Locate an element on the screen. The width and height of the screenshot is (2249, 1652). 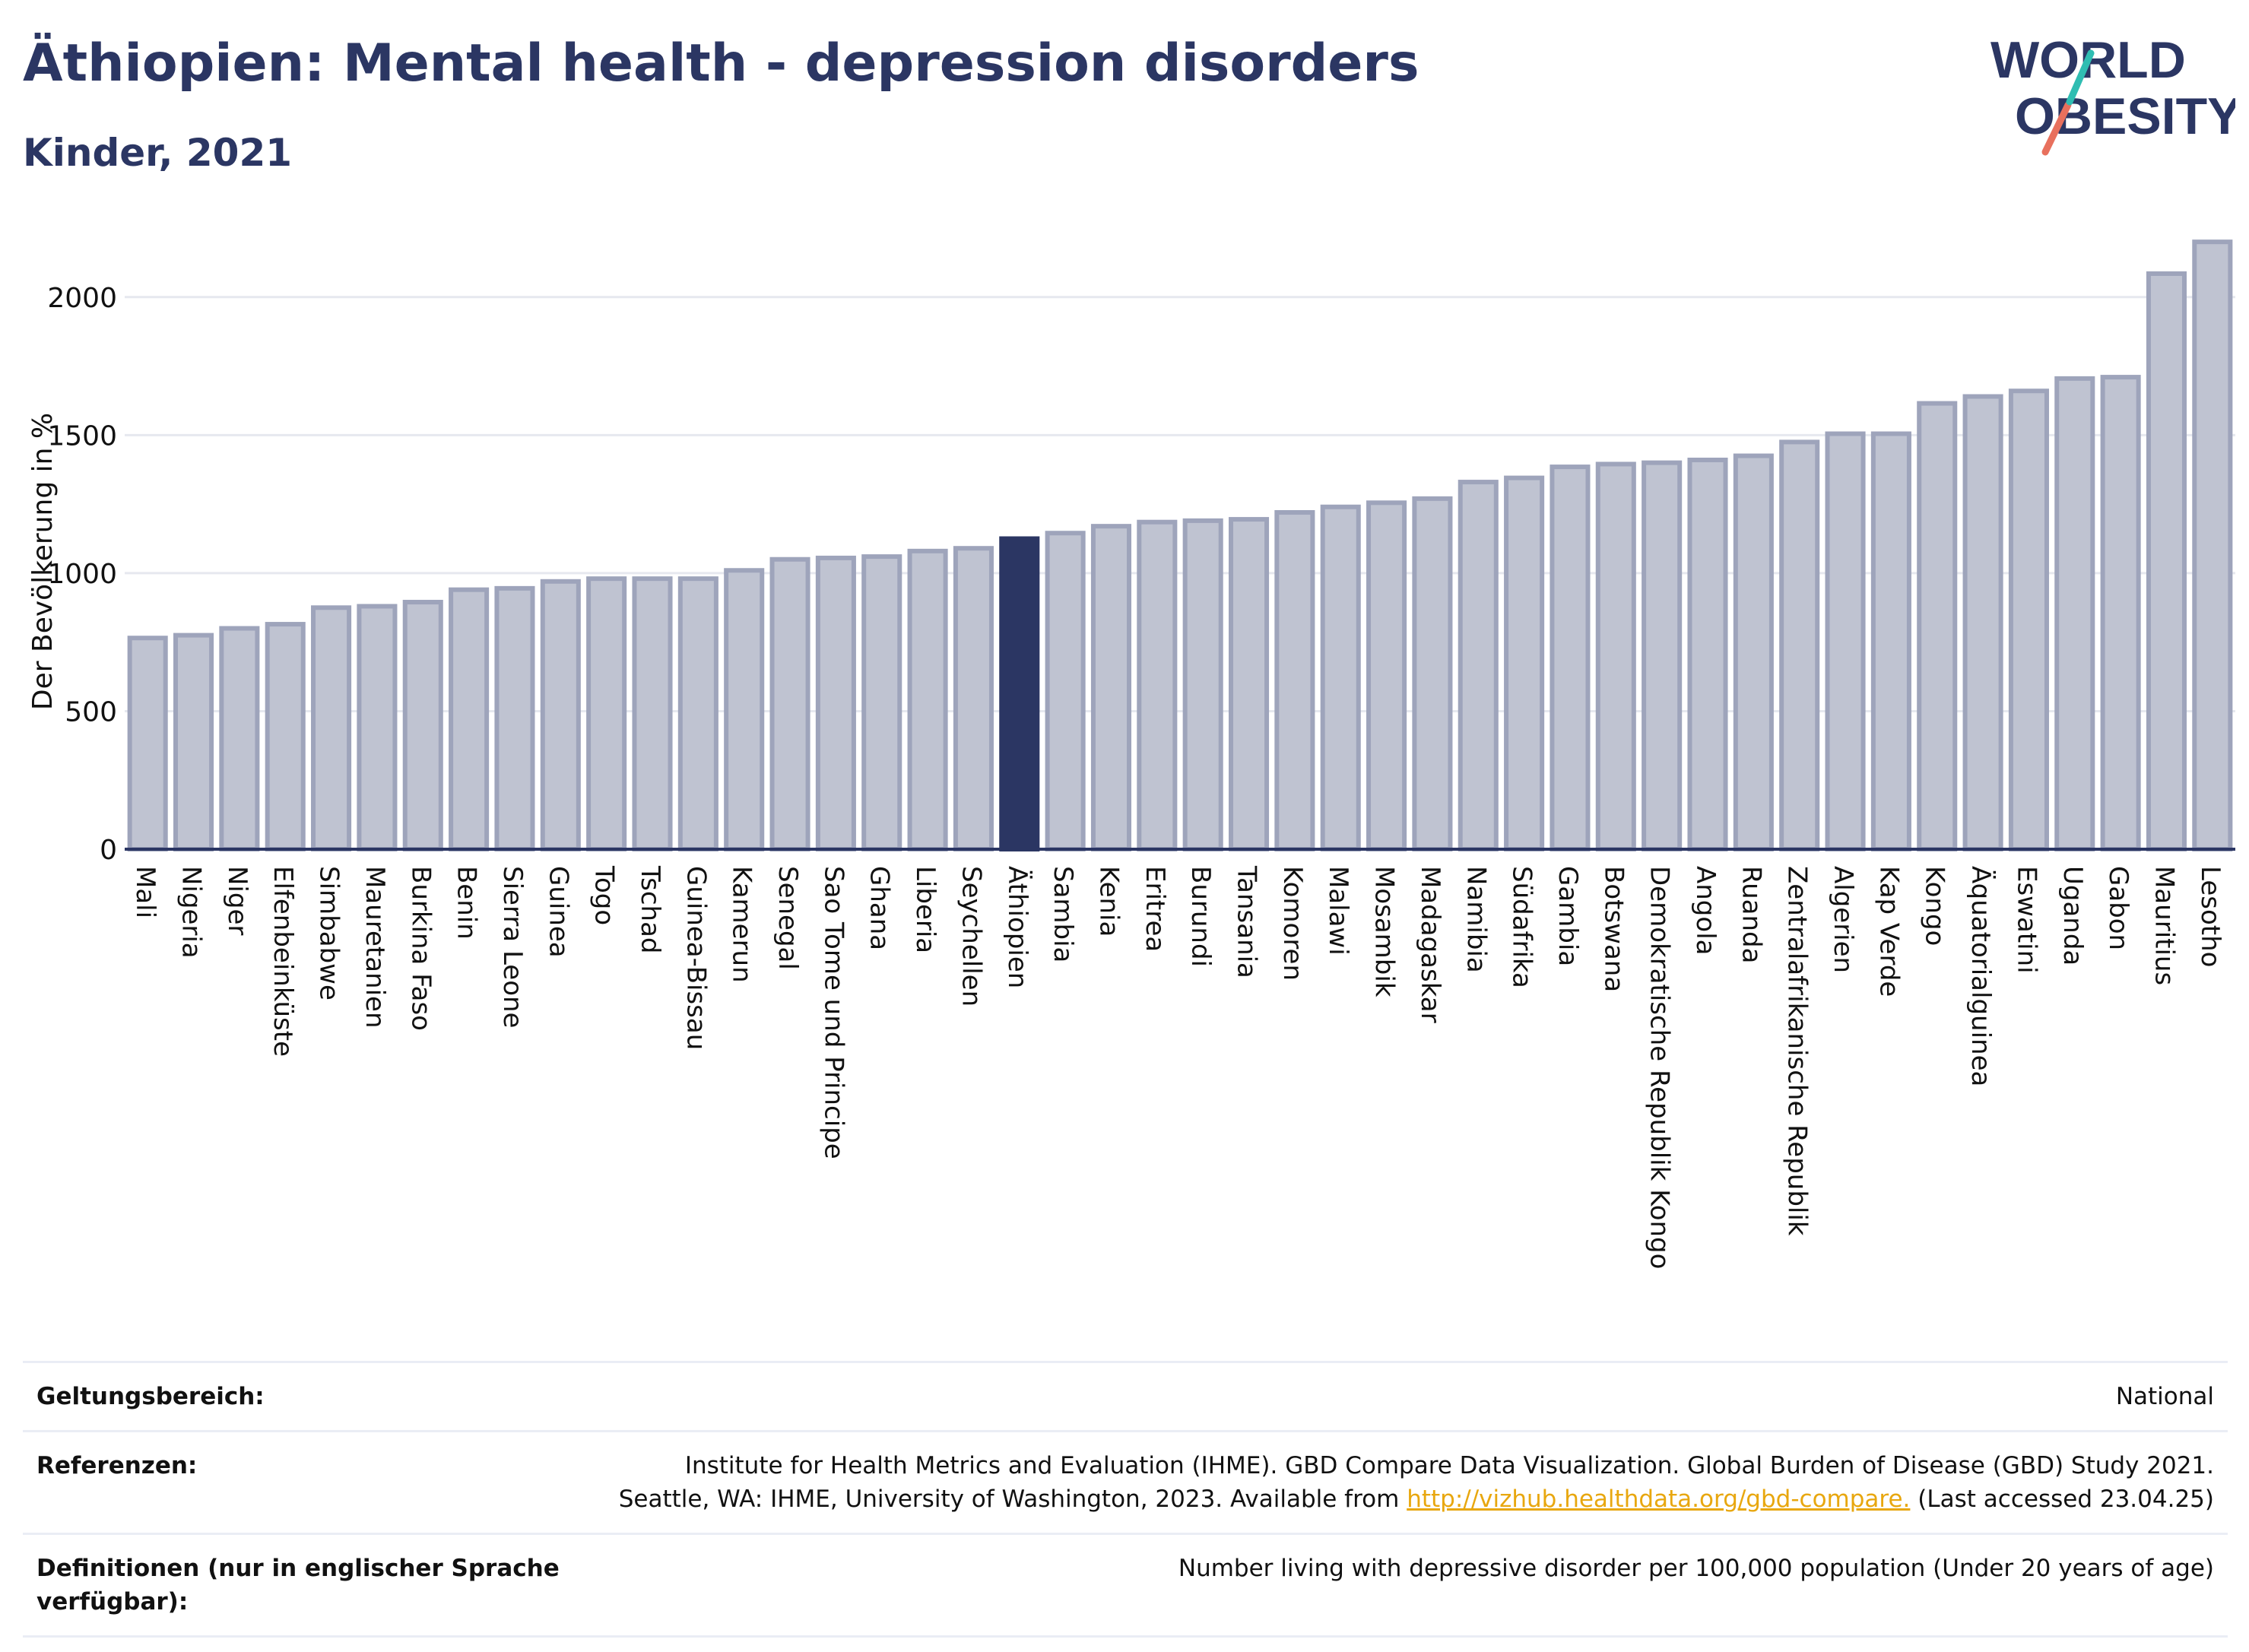
y-tick-label: 0 is located at coordinates (108, 850).